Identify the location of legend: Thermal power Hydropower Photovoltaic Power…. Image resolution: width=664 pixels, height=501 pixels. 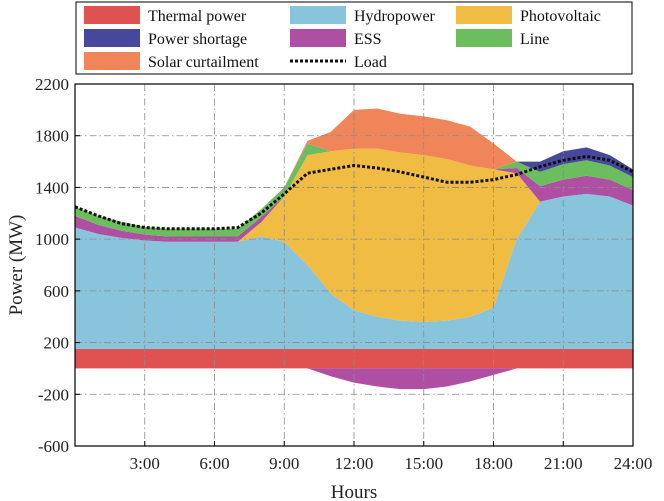
(354, 38).